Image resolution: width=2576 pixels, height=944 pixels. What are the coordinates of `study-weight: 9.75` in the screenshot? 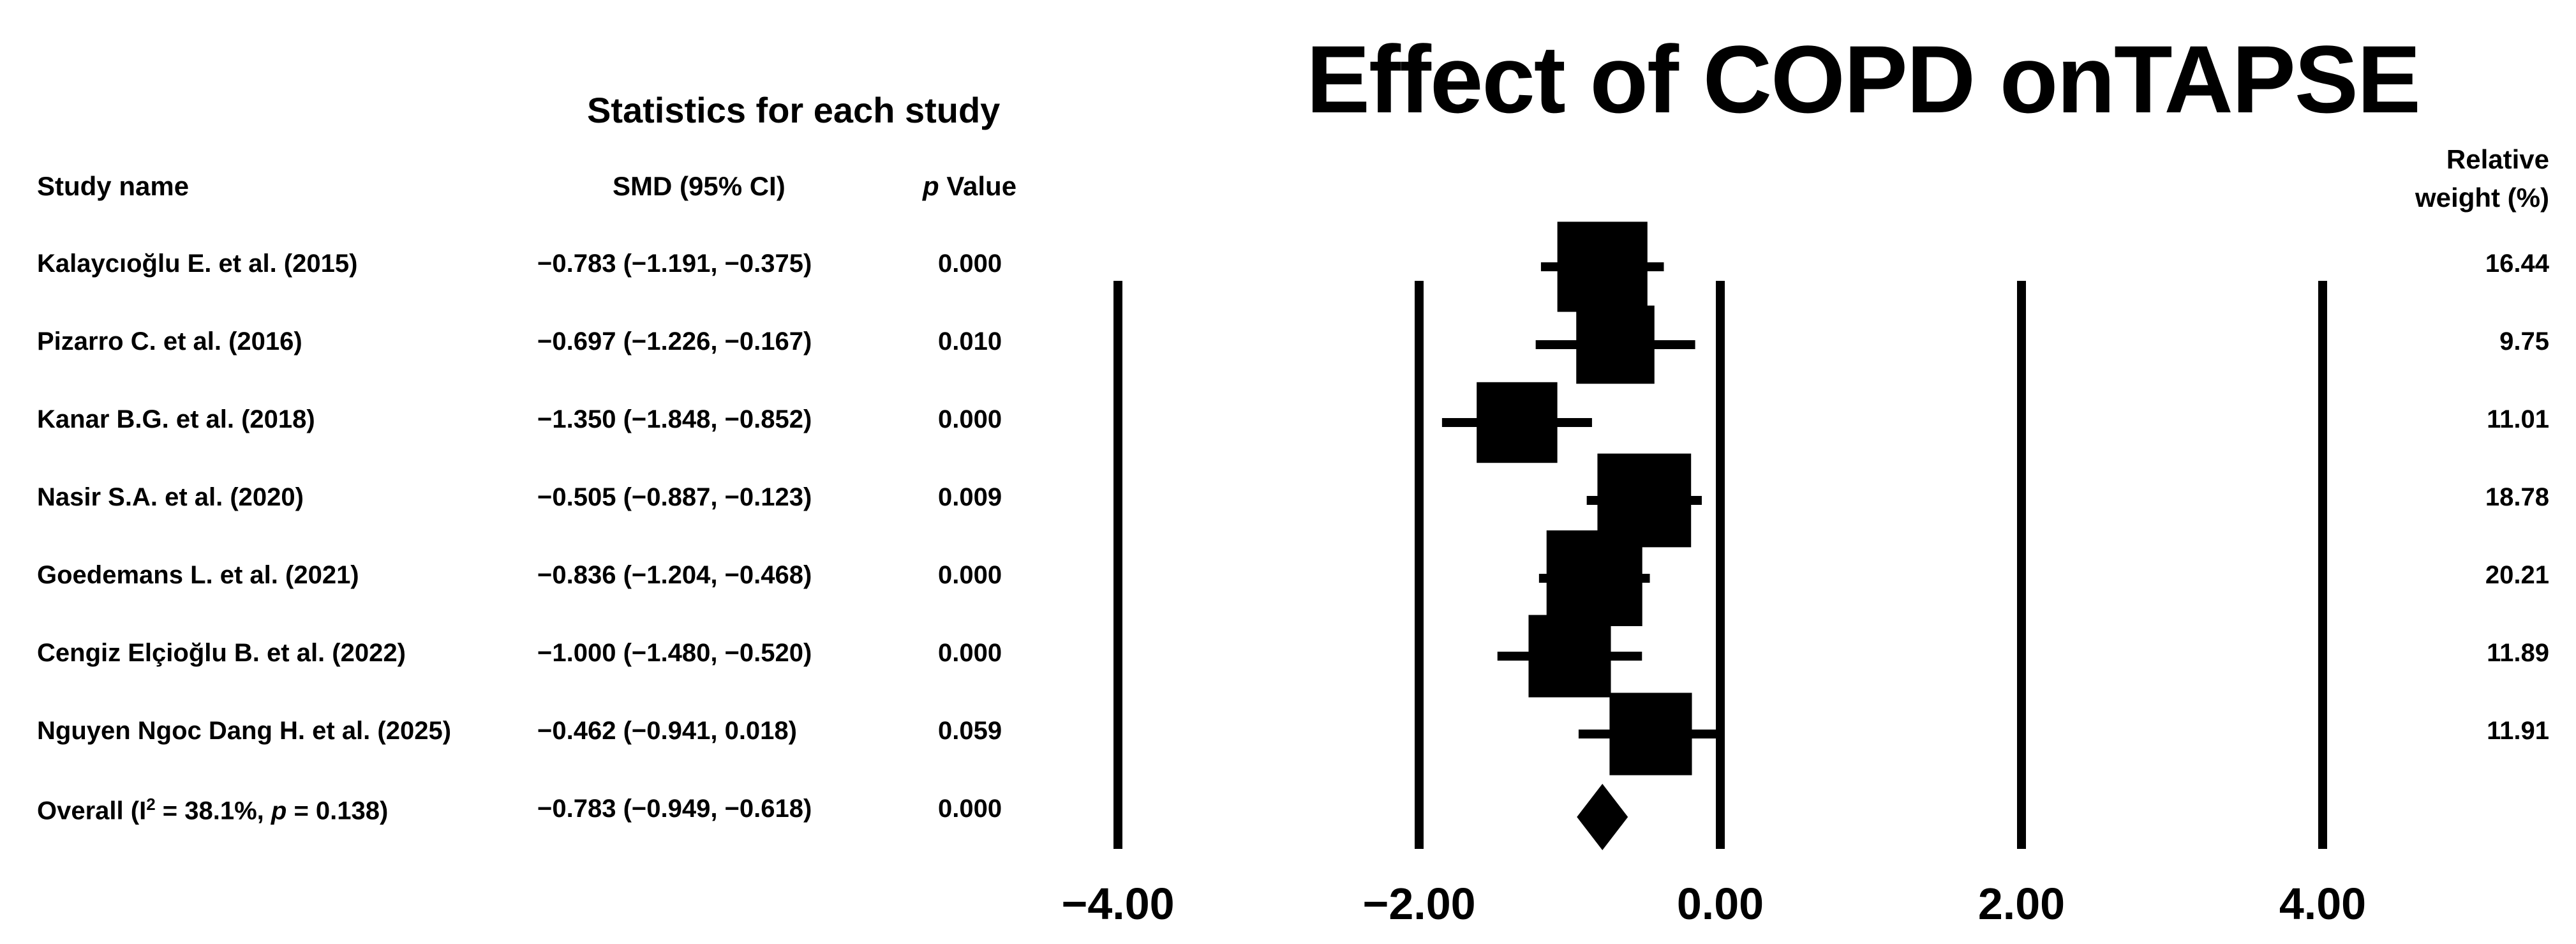 It's located at (2524, 341).